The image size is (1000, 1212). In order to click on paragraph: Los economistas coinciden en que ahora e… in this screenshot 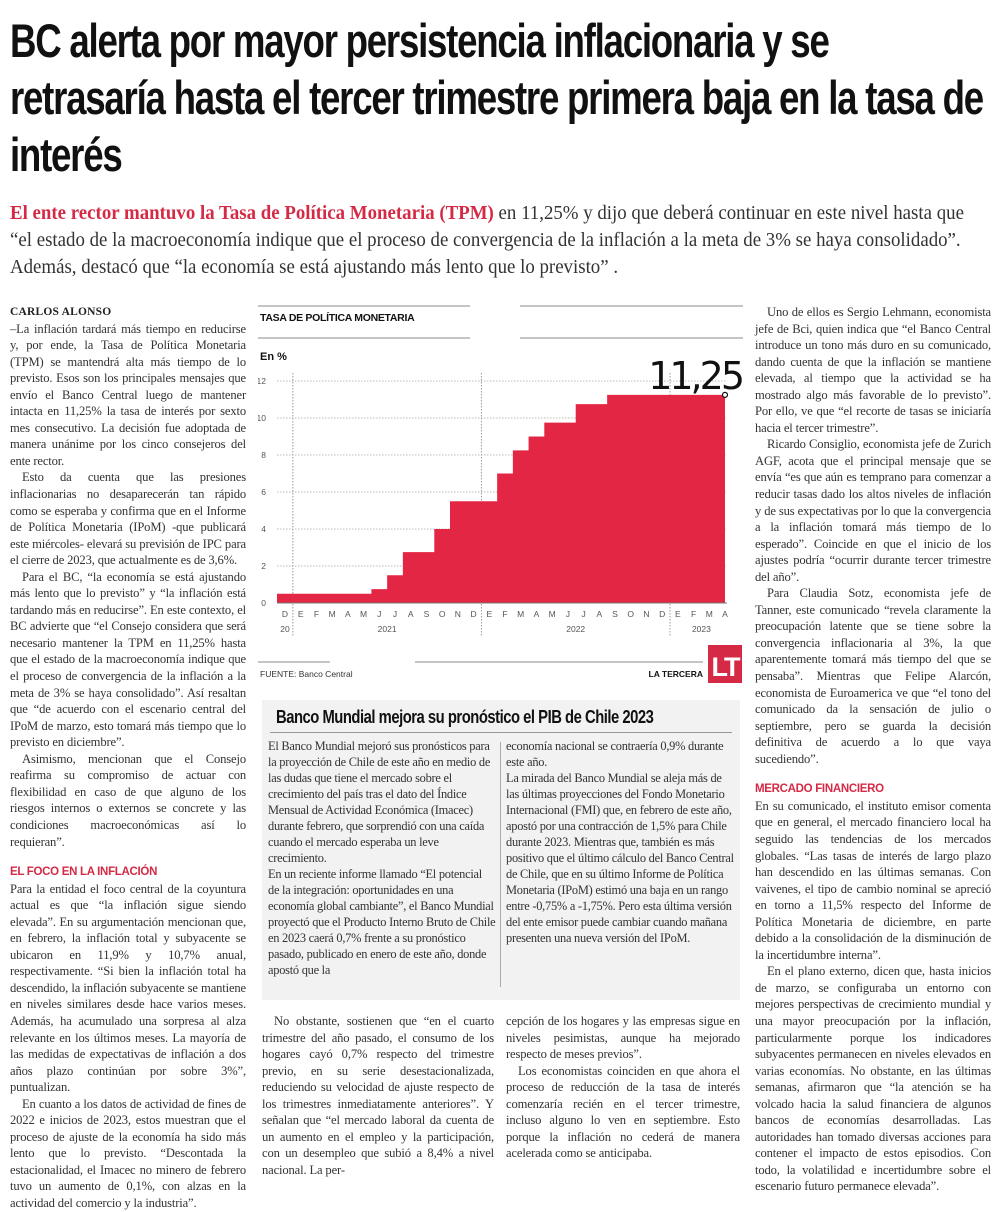, I will do `click(623, 1112)`.